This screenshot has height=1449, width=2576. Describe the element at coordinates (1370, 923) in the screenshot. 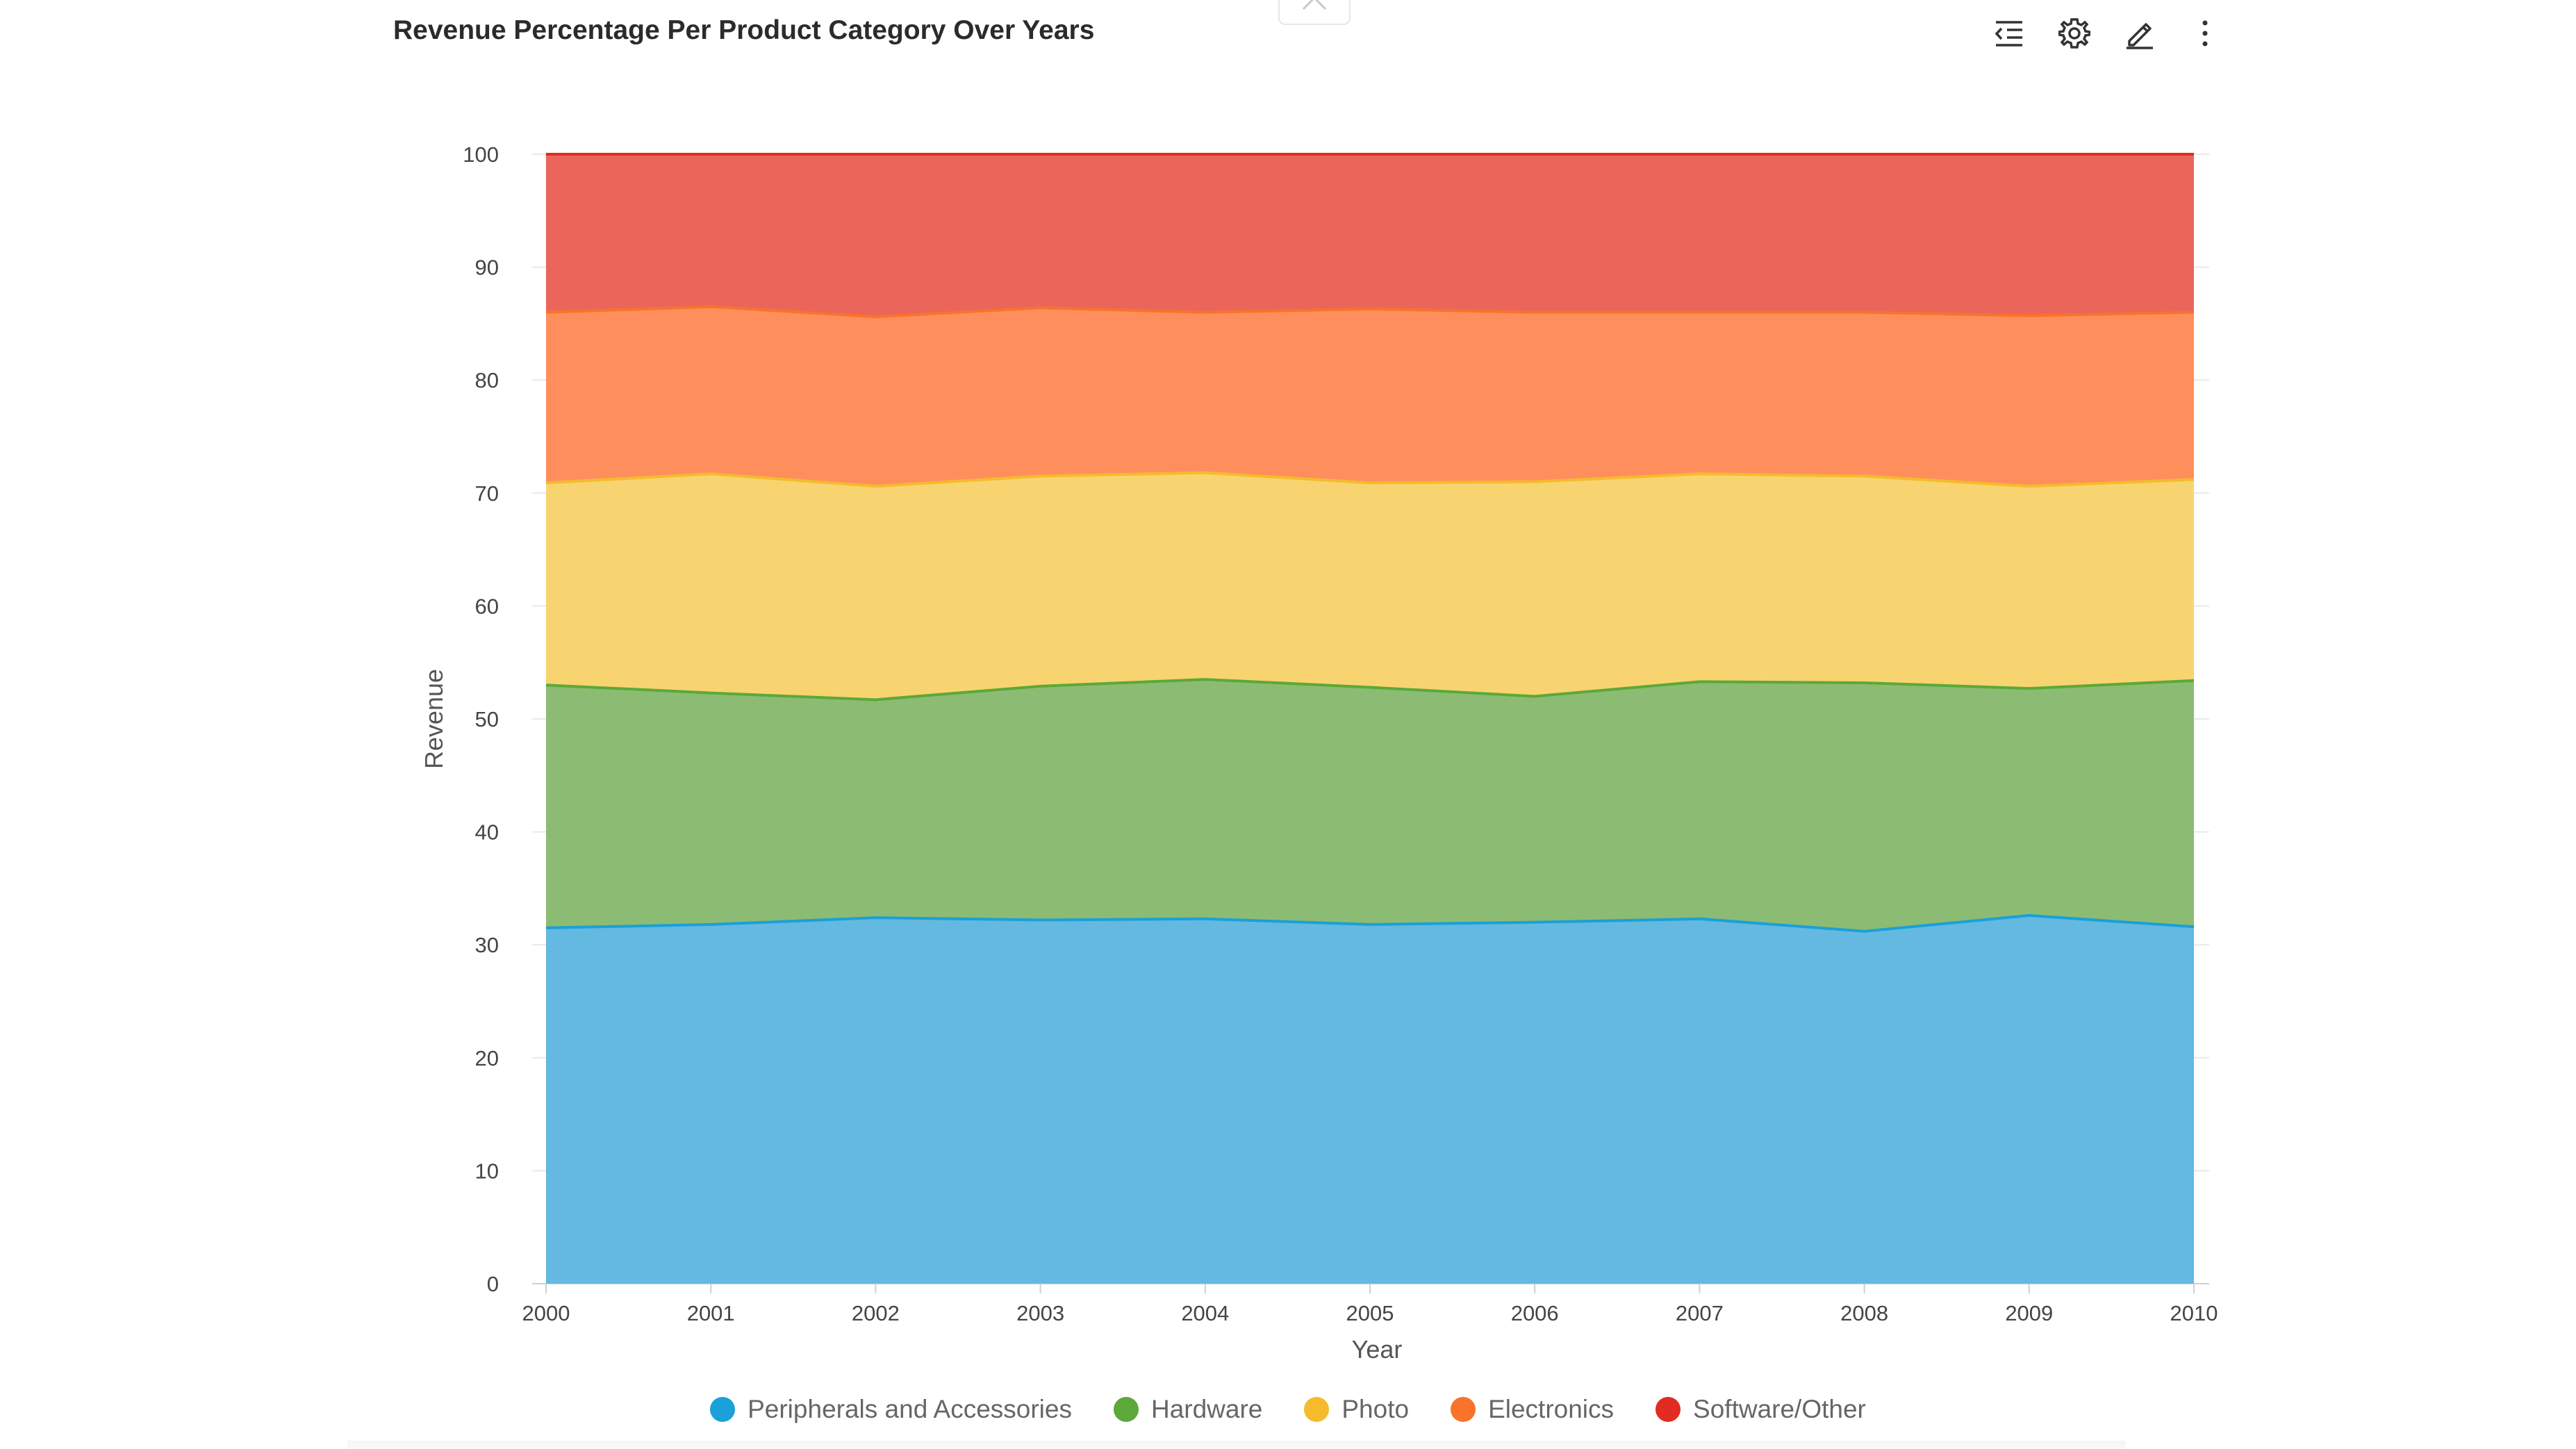

I see `line-peripherals-and-accessories` at that location.